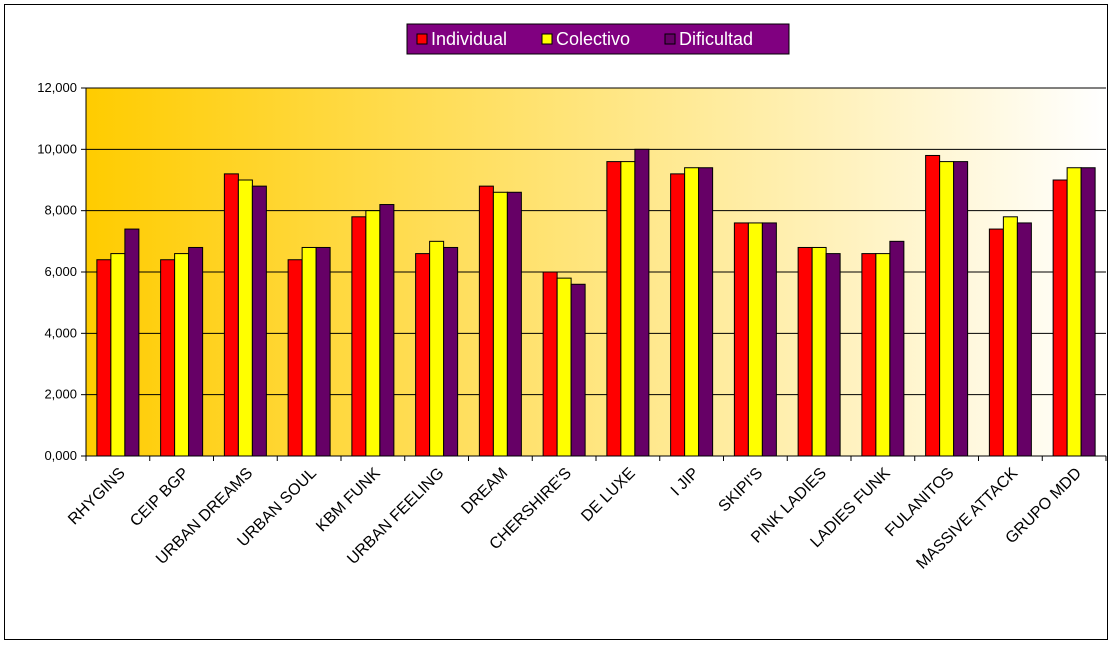  What do you see at coordinates (1060, 318) in the screenshot?
I see `bar-individual-grupo-mdd` at bounding box center [1060, 318].